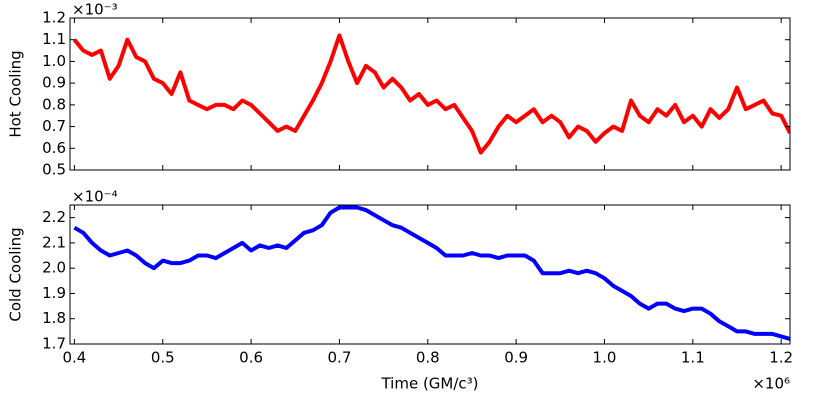 The width and height of the screenshot is (830, 407). I want to click on x-tick-label: 0.6, so click(251, 358).